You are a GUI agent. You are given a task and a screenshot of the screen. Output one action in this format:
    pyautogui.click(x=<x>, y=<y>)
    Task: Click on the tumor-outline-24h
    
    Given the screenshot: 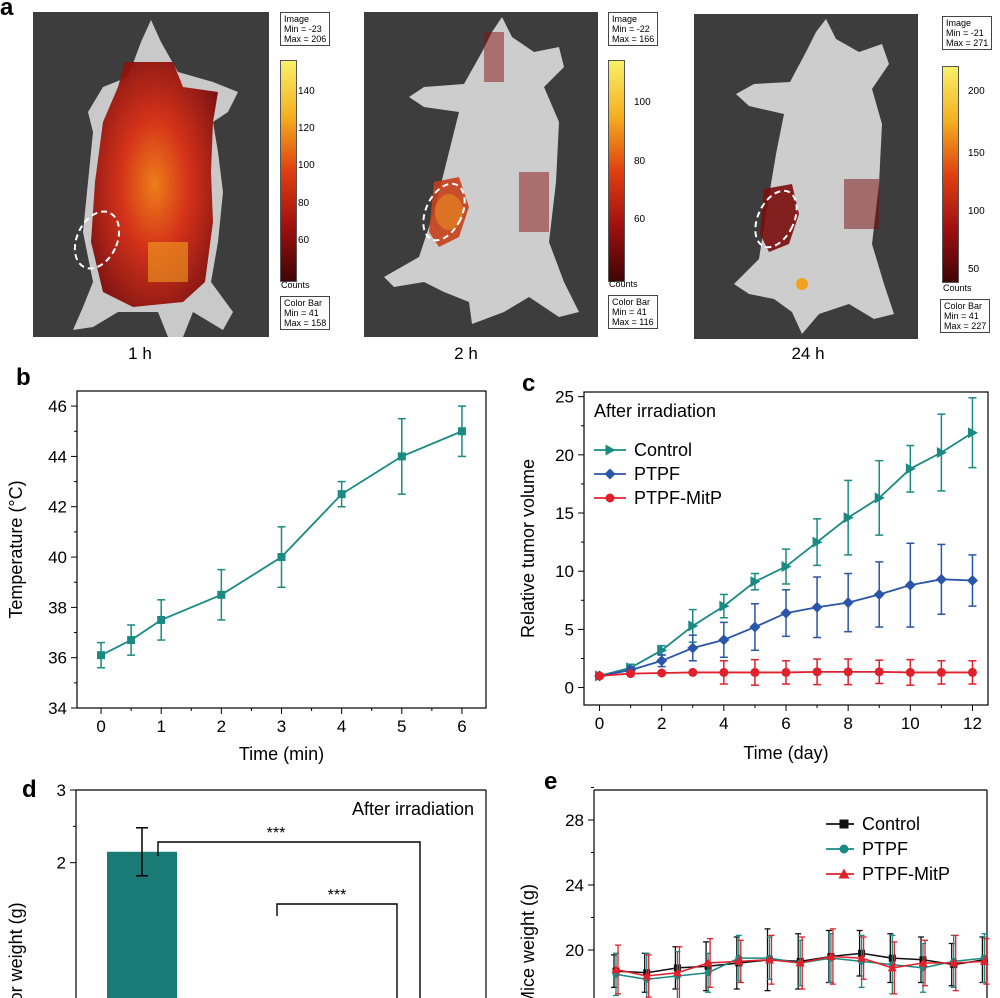 What is the action you would take?
    pyautogui.click(x=776, y=219)
    